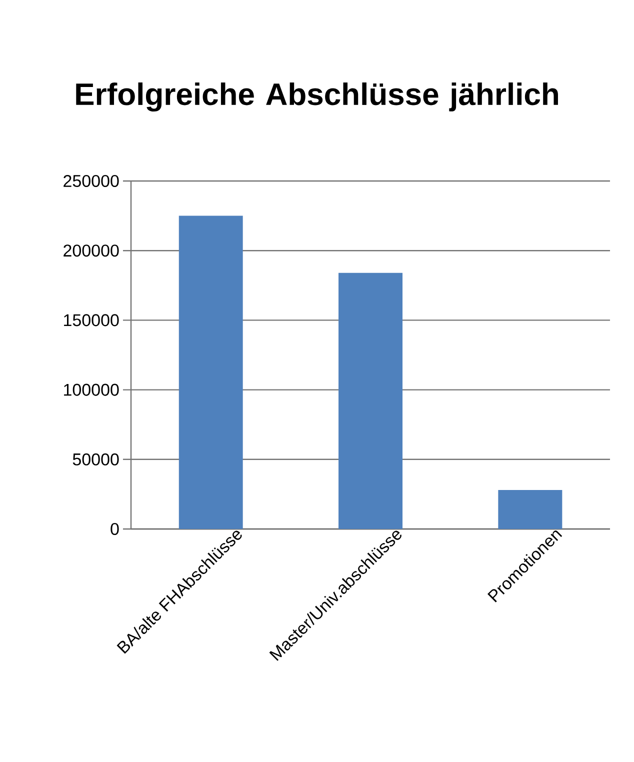 The image size is (634, 762). Describe the element at coordinates (91, 320) in the screenshot. I see `y-tick-label: 150000` at that location.